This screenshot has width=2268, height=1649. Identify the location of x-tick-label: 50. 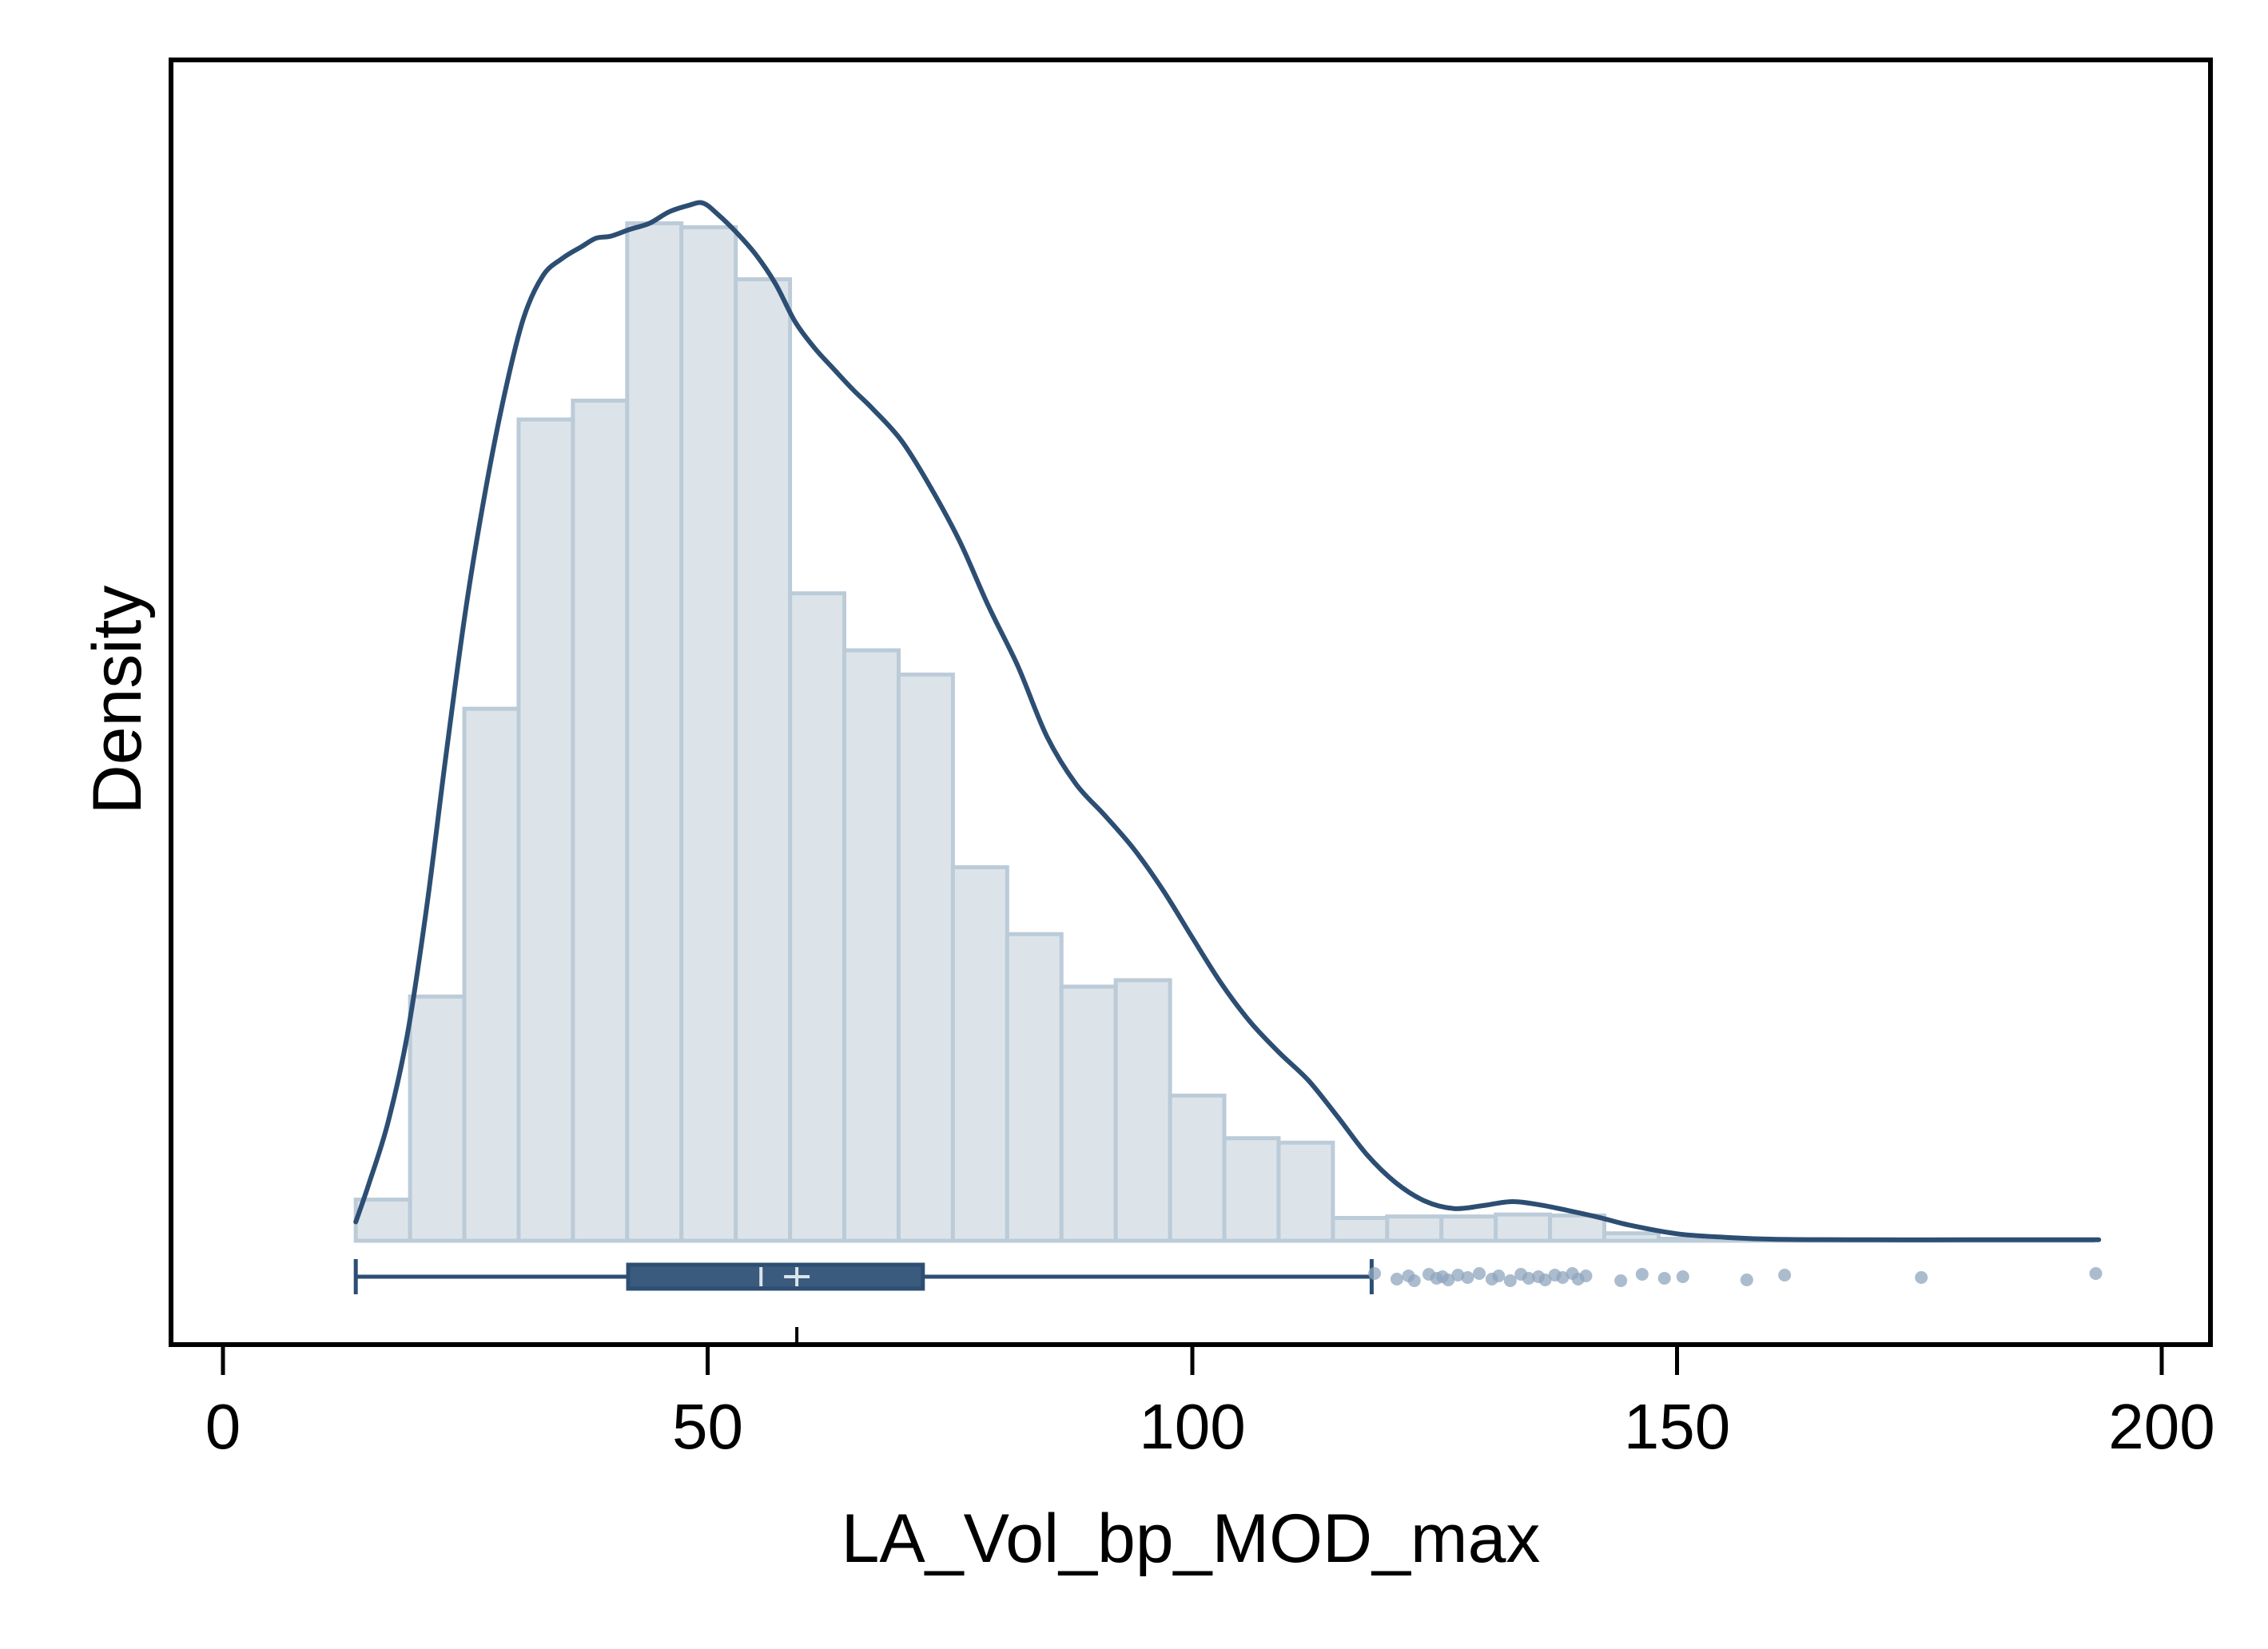
(707, 1426).